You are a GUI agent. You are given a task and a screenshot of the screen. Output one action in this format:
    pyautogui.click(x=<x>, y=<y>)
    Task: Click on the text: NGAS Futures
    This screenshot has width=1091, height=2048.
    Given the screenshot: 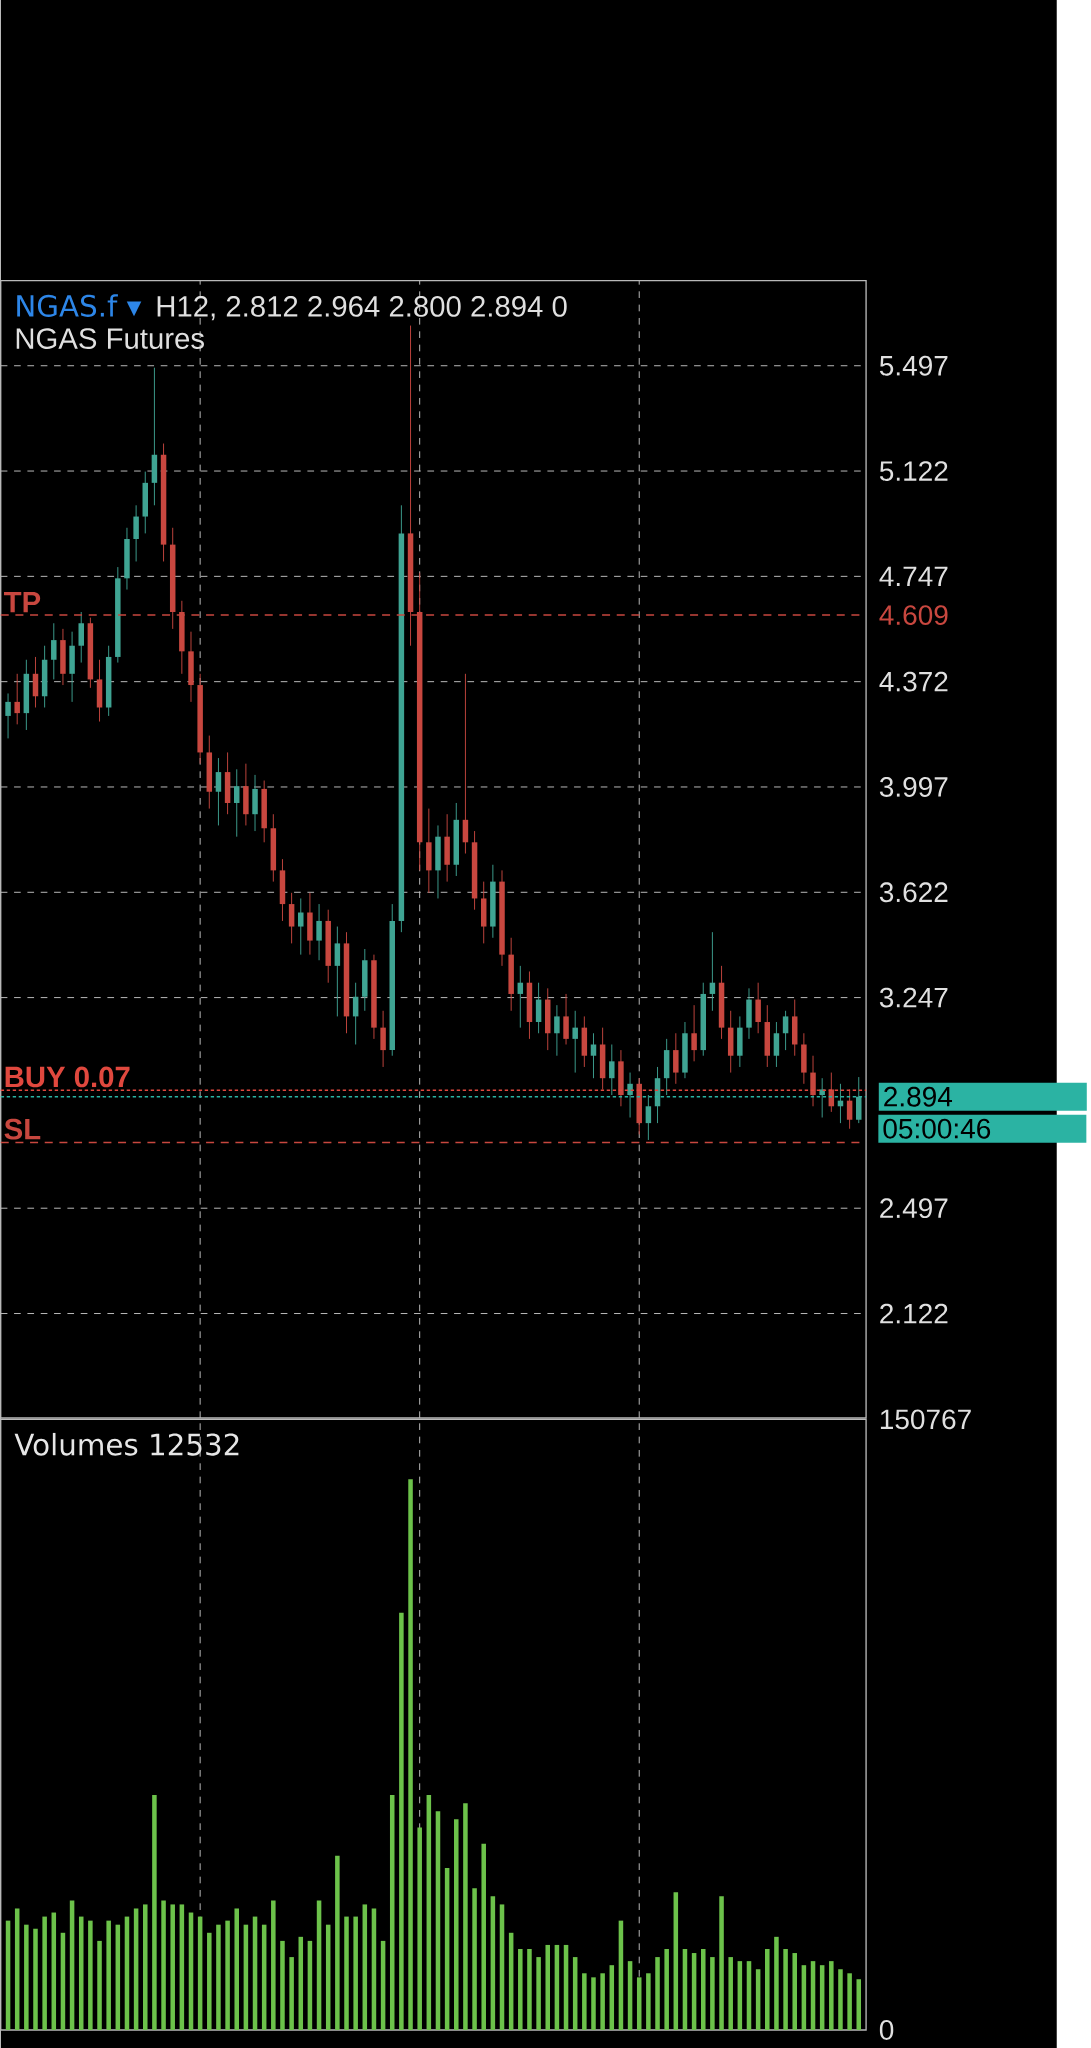 What is the action you would take?
    pyautogui.click(x=110, y=338)
    